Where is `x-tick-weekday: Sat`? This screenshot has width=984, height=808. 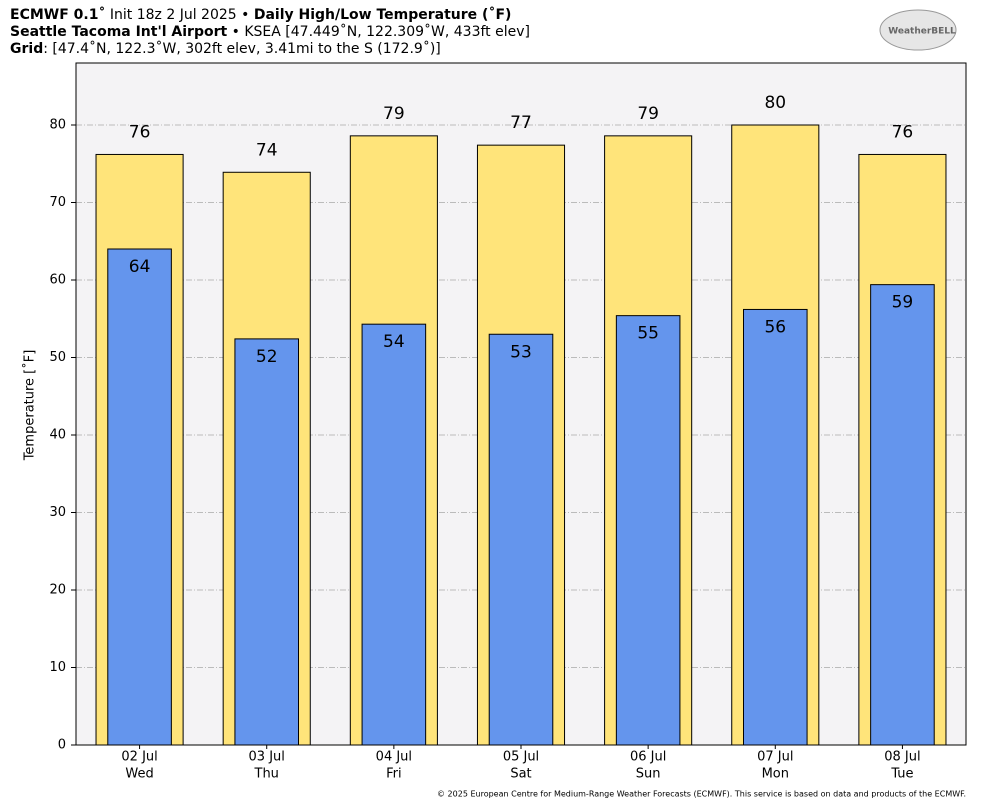
x-tick-weekday: Sat is located at coordinates (520, 774).